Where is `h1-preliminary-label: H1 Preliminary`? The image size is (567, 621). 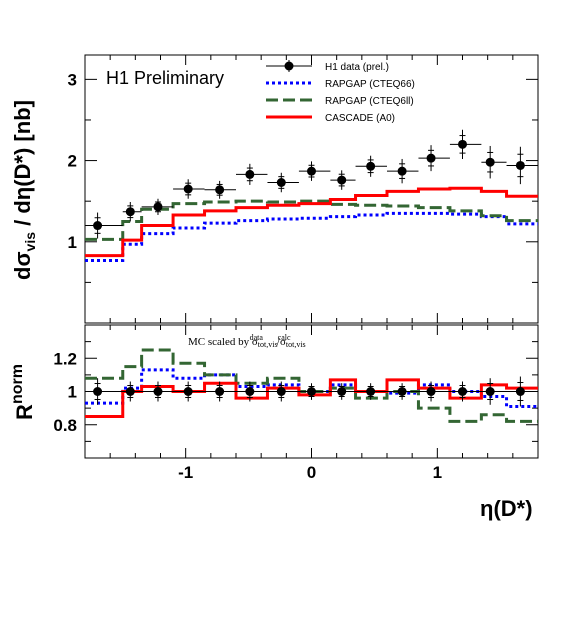
h1-preliminary-label: H1 Preliminary is located at coordinates (165, 78).